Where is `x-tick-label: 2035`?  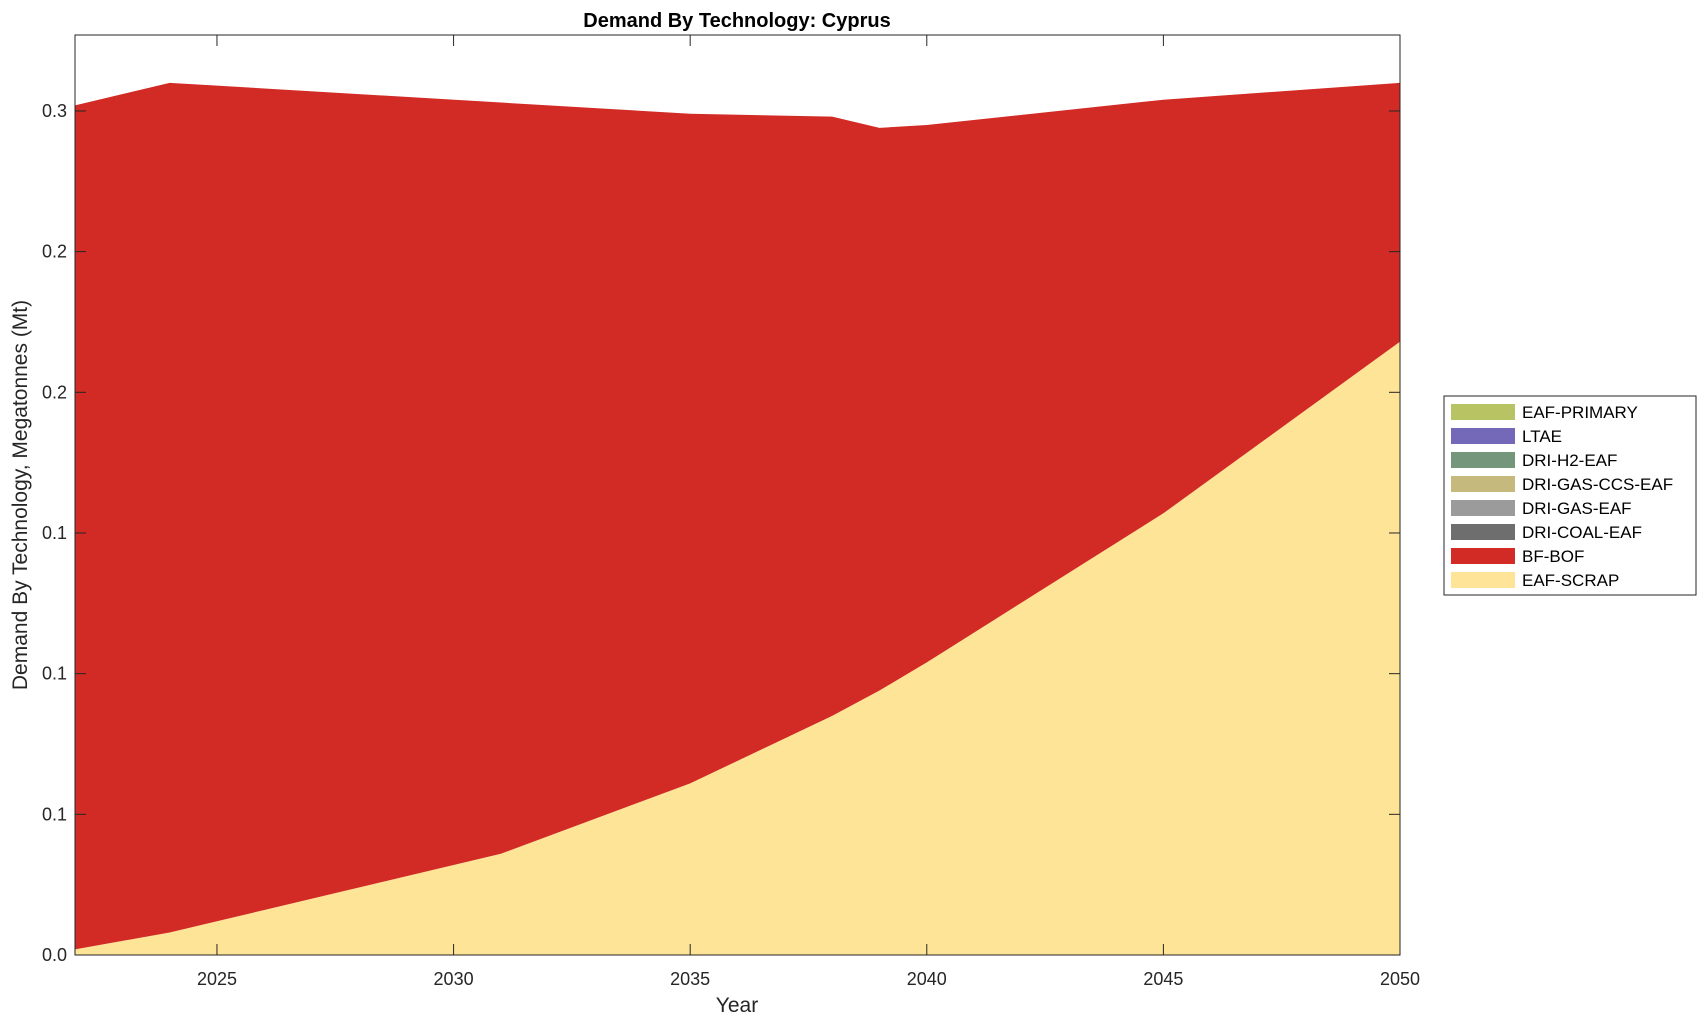
x-tick-label: 2035 is located at coordinates (690, 979).